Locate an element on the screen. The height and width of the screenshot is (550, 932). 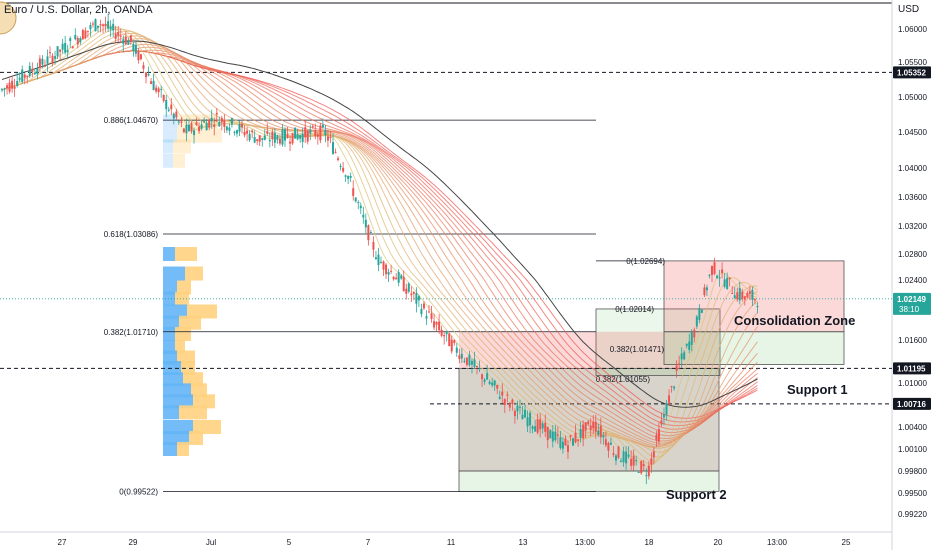
price-tick-label: 1.06000 is located at coordinates (912, 29).